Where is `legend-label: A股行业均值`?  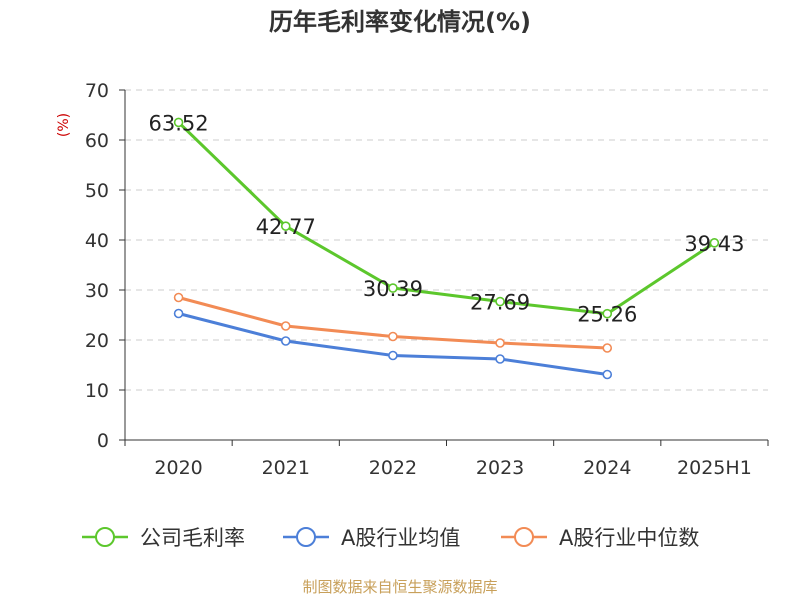 legend-label: A股行业均值 is located at coordinates (400, 538).